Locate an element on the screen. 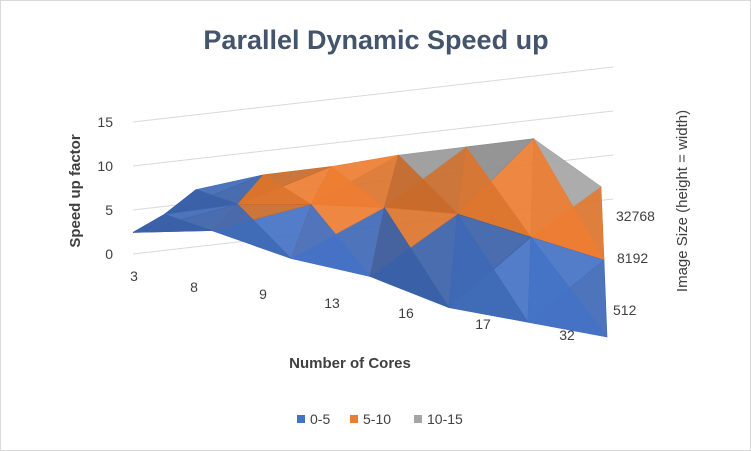  x-axis-ticks: 3 8 9 13 16 17 32 is located at coordinates (352, 305).